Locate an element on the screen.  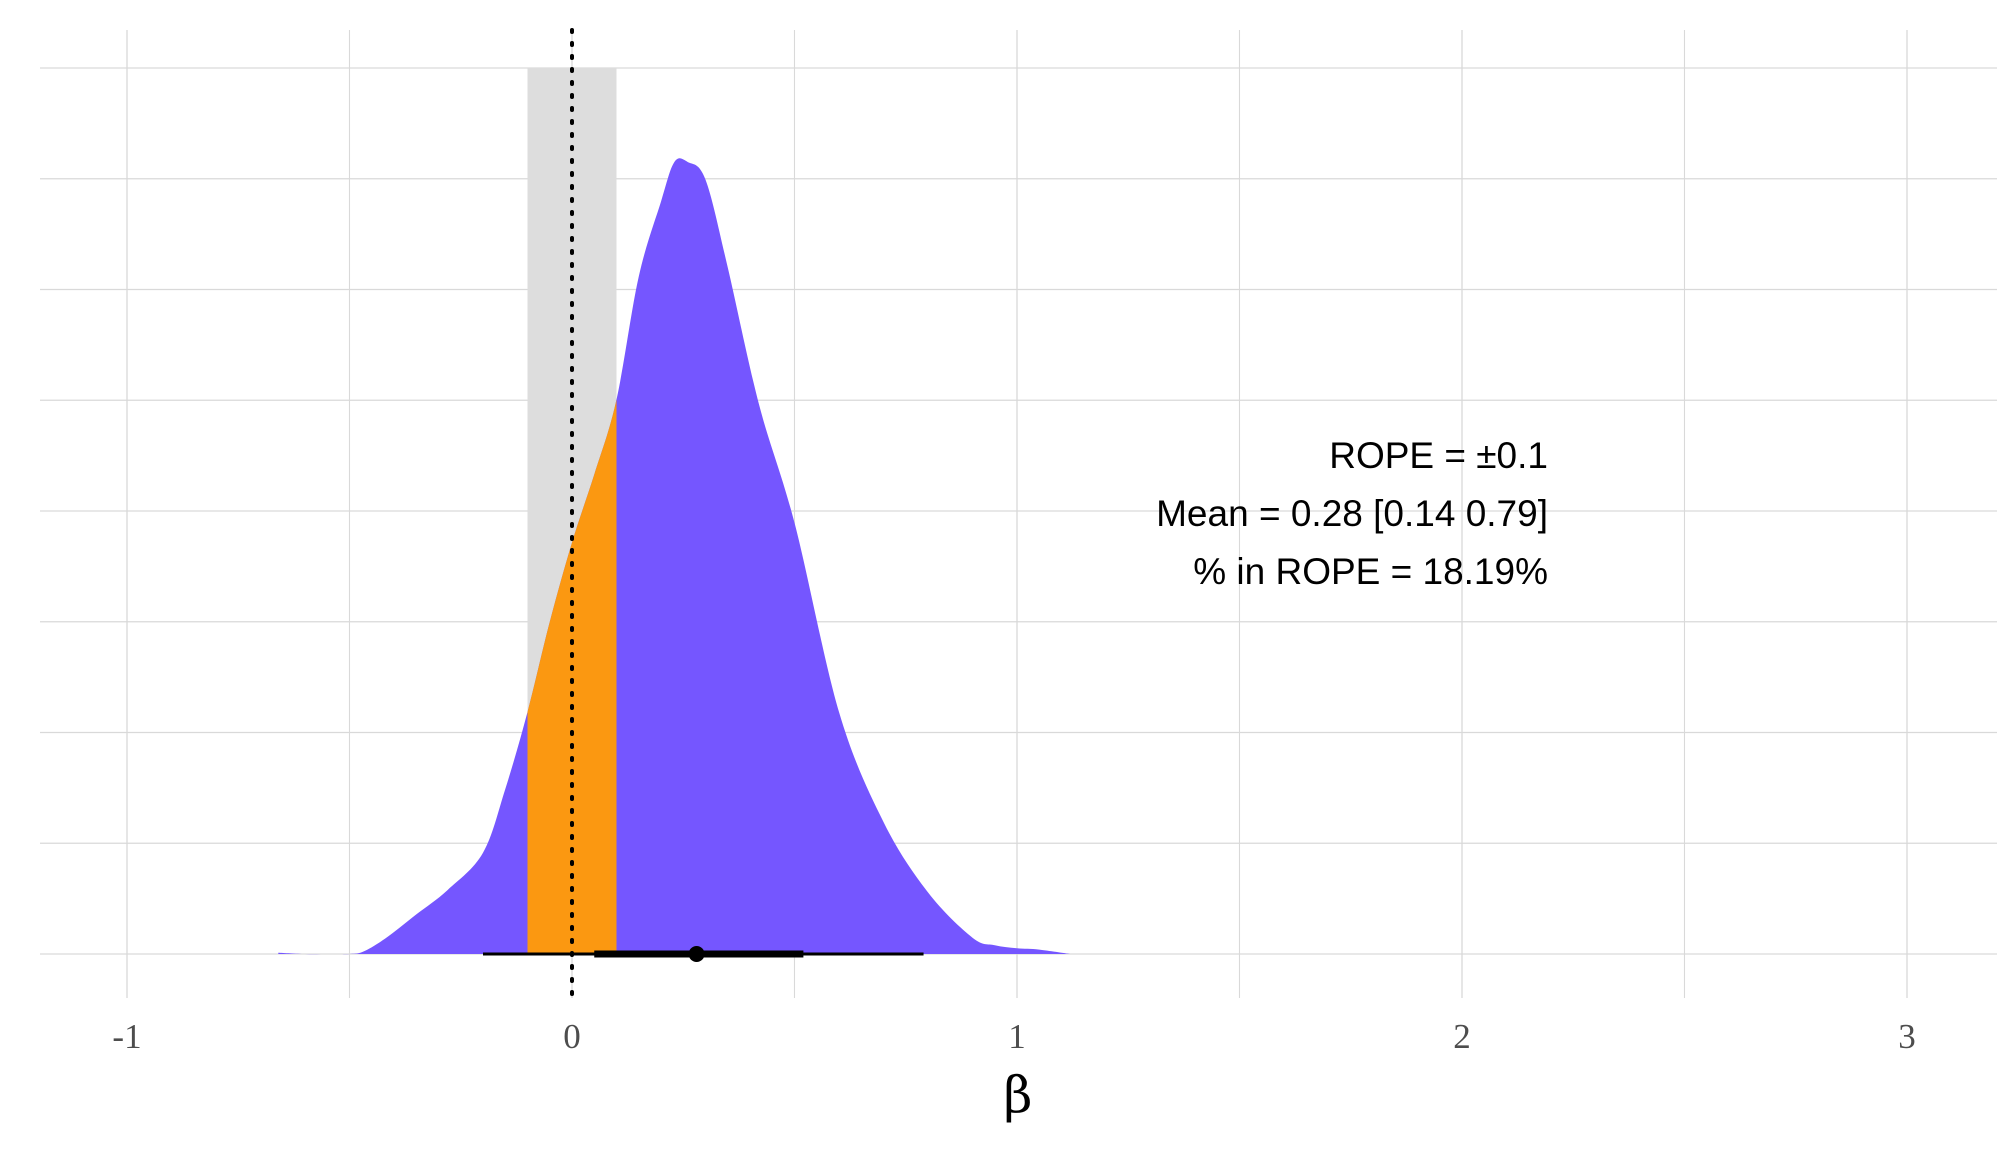
annotation-line: Mean = 0.28 [0.14 0.79] is located at coordinates (1352, 513).